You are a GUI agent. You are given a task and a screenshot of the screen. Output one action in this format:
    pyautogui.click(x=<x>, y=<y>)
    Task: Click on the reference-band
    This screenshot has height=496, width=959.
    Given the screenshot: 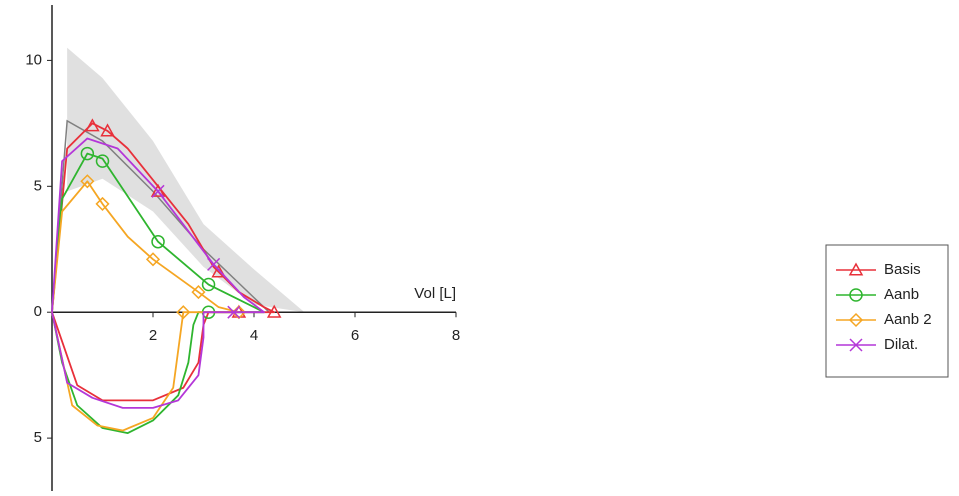 What is the action you would take?
    pyautogui.click(x=186, y=180)
    